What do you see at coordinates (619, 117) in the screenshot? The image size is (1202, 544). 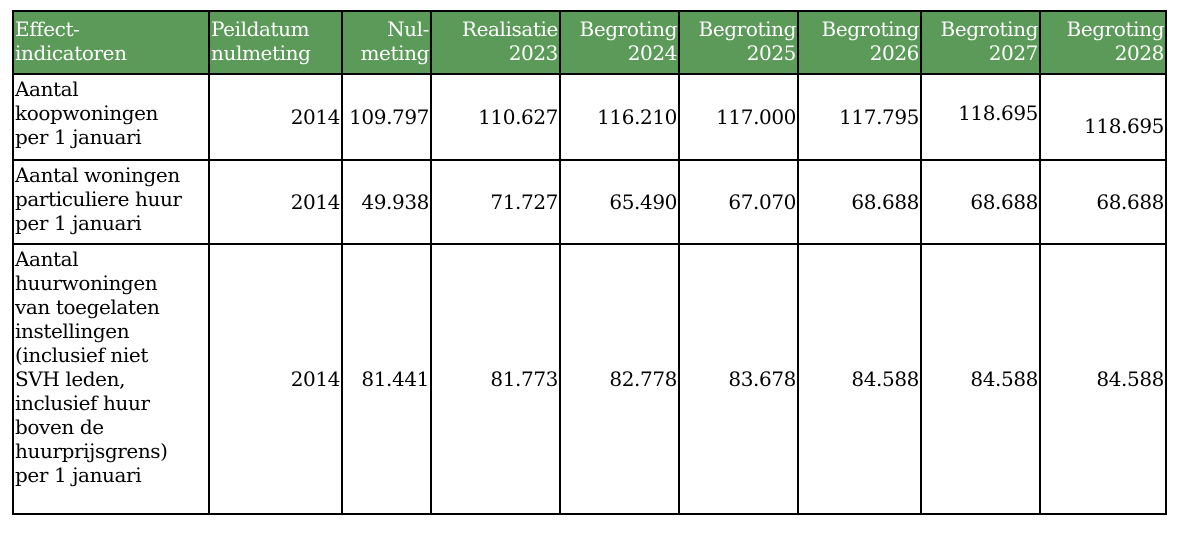 I see `cell-begroting-2024: 116.210` at bounding box center [619, 117].